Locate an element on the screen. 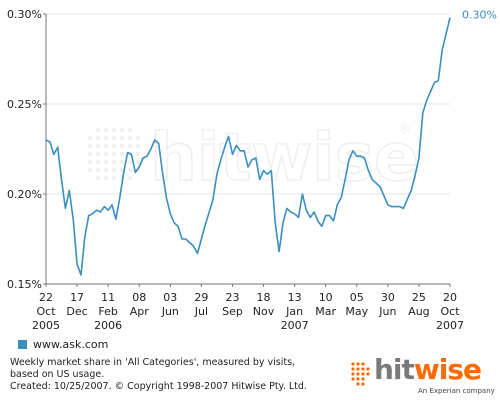 The width and height of the screenshot is (500, 400). x-tick-month: Mar is located at coordinates (325, 311).